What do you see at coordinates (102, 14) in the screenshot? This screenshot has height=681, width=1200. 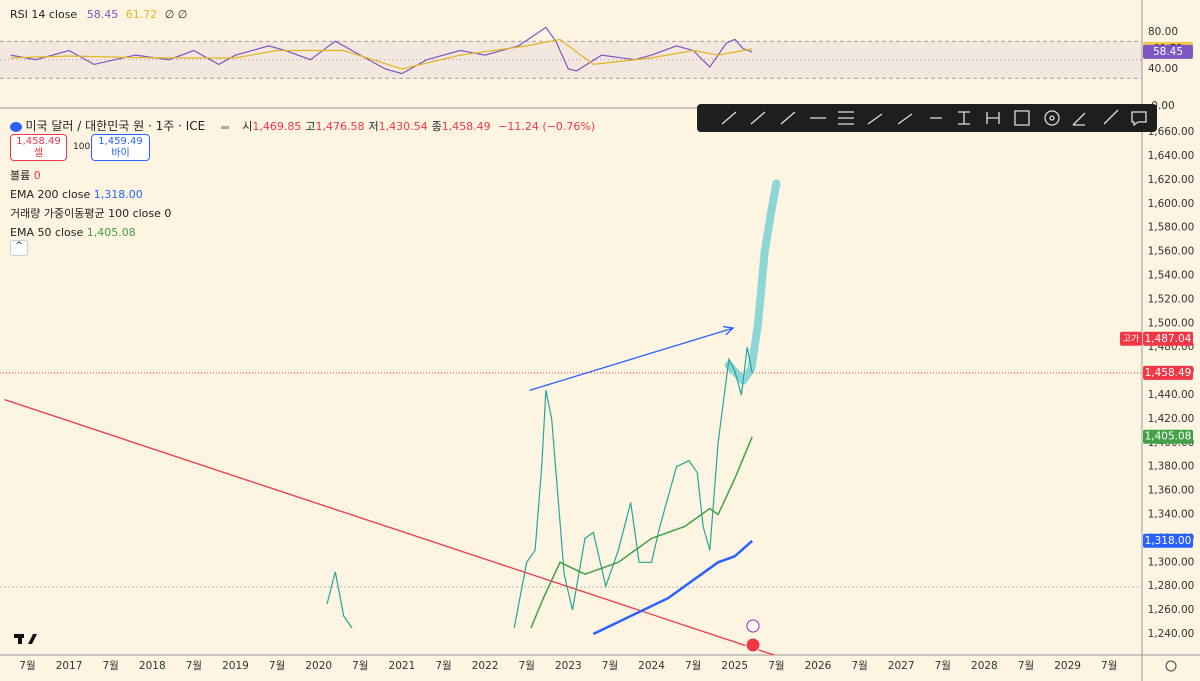 I see `legend-value: 58.45` at bounding box center [102, 14].